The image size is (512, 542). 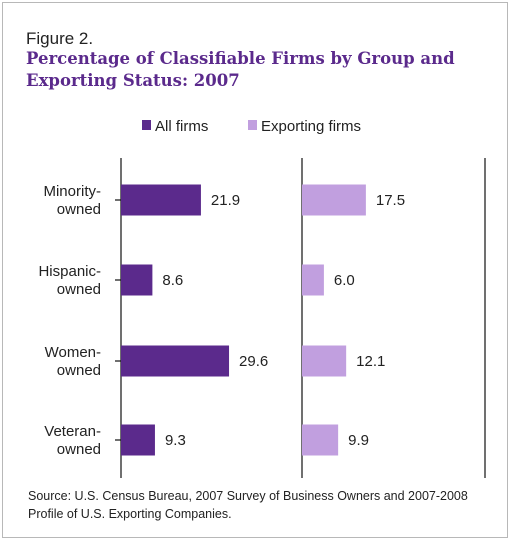 I want to click on exporting-firms-value-label: 9.9, so click(x=358, y=440).